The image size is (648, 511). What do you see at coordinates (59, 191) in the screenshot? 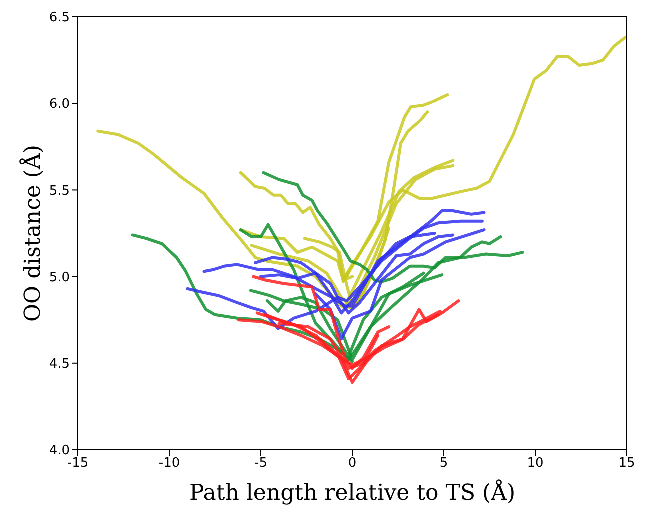
I see `y-tick-label: 5.5` at bounding box center [59, 191].